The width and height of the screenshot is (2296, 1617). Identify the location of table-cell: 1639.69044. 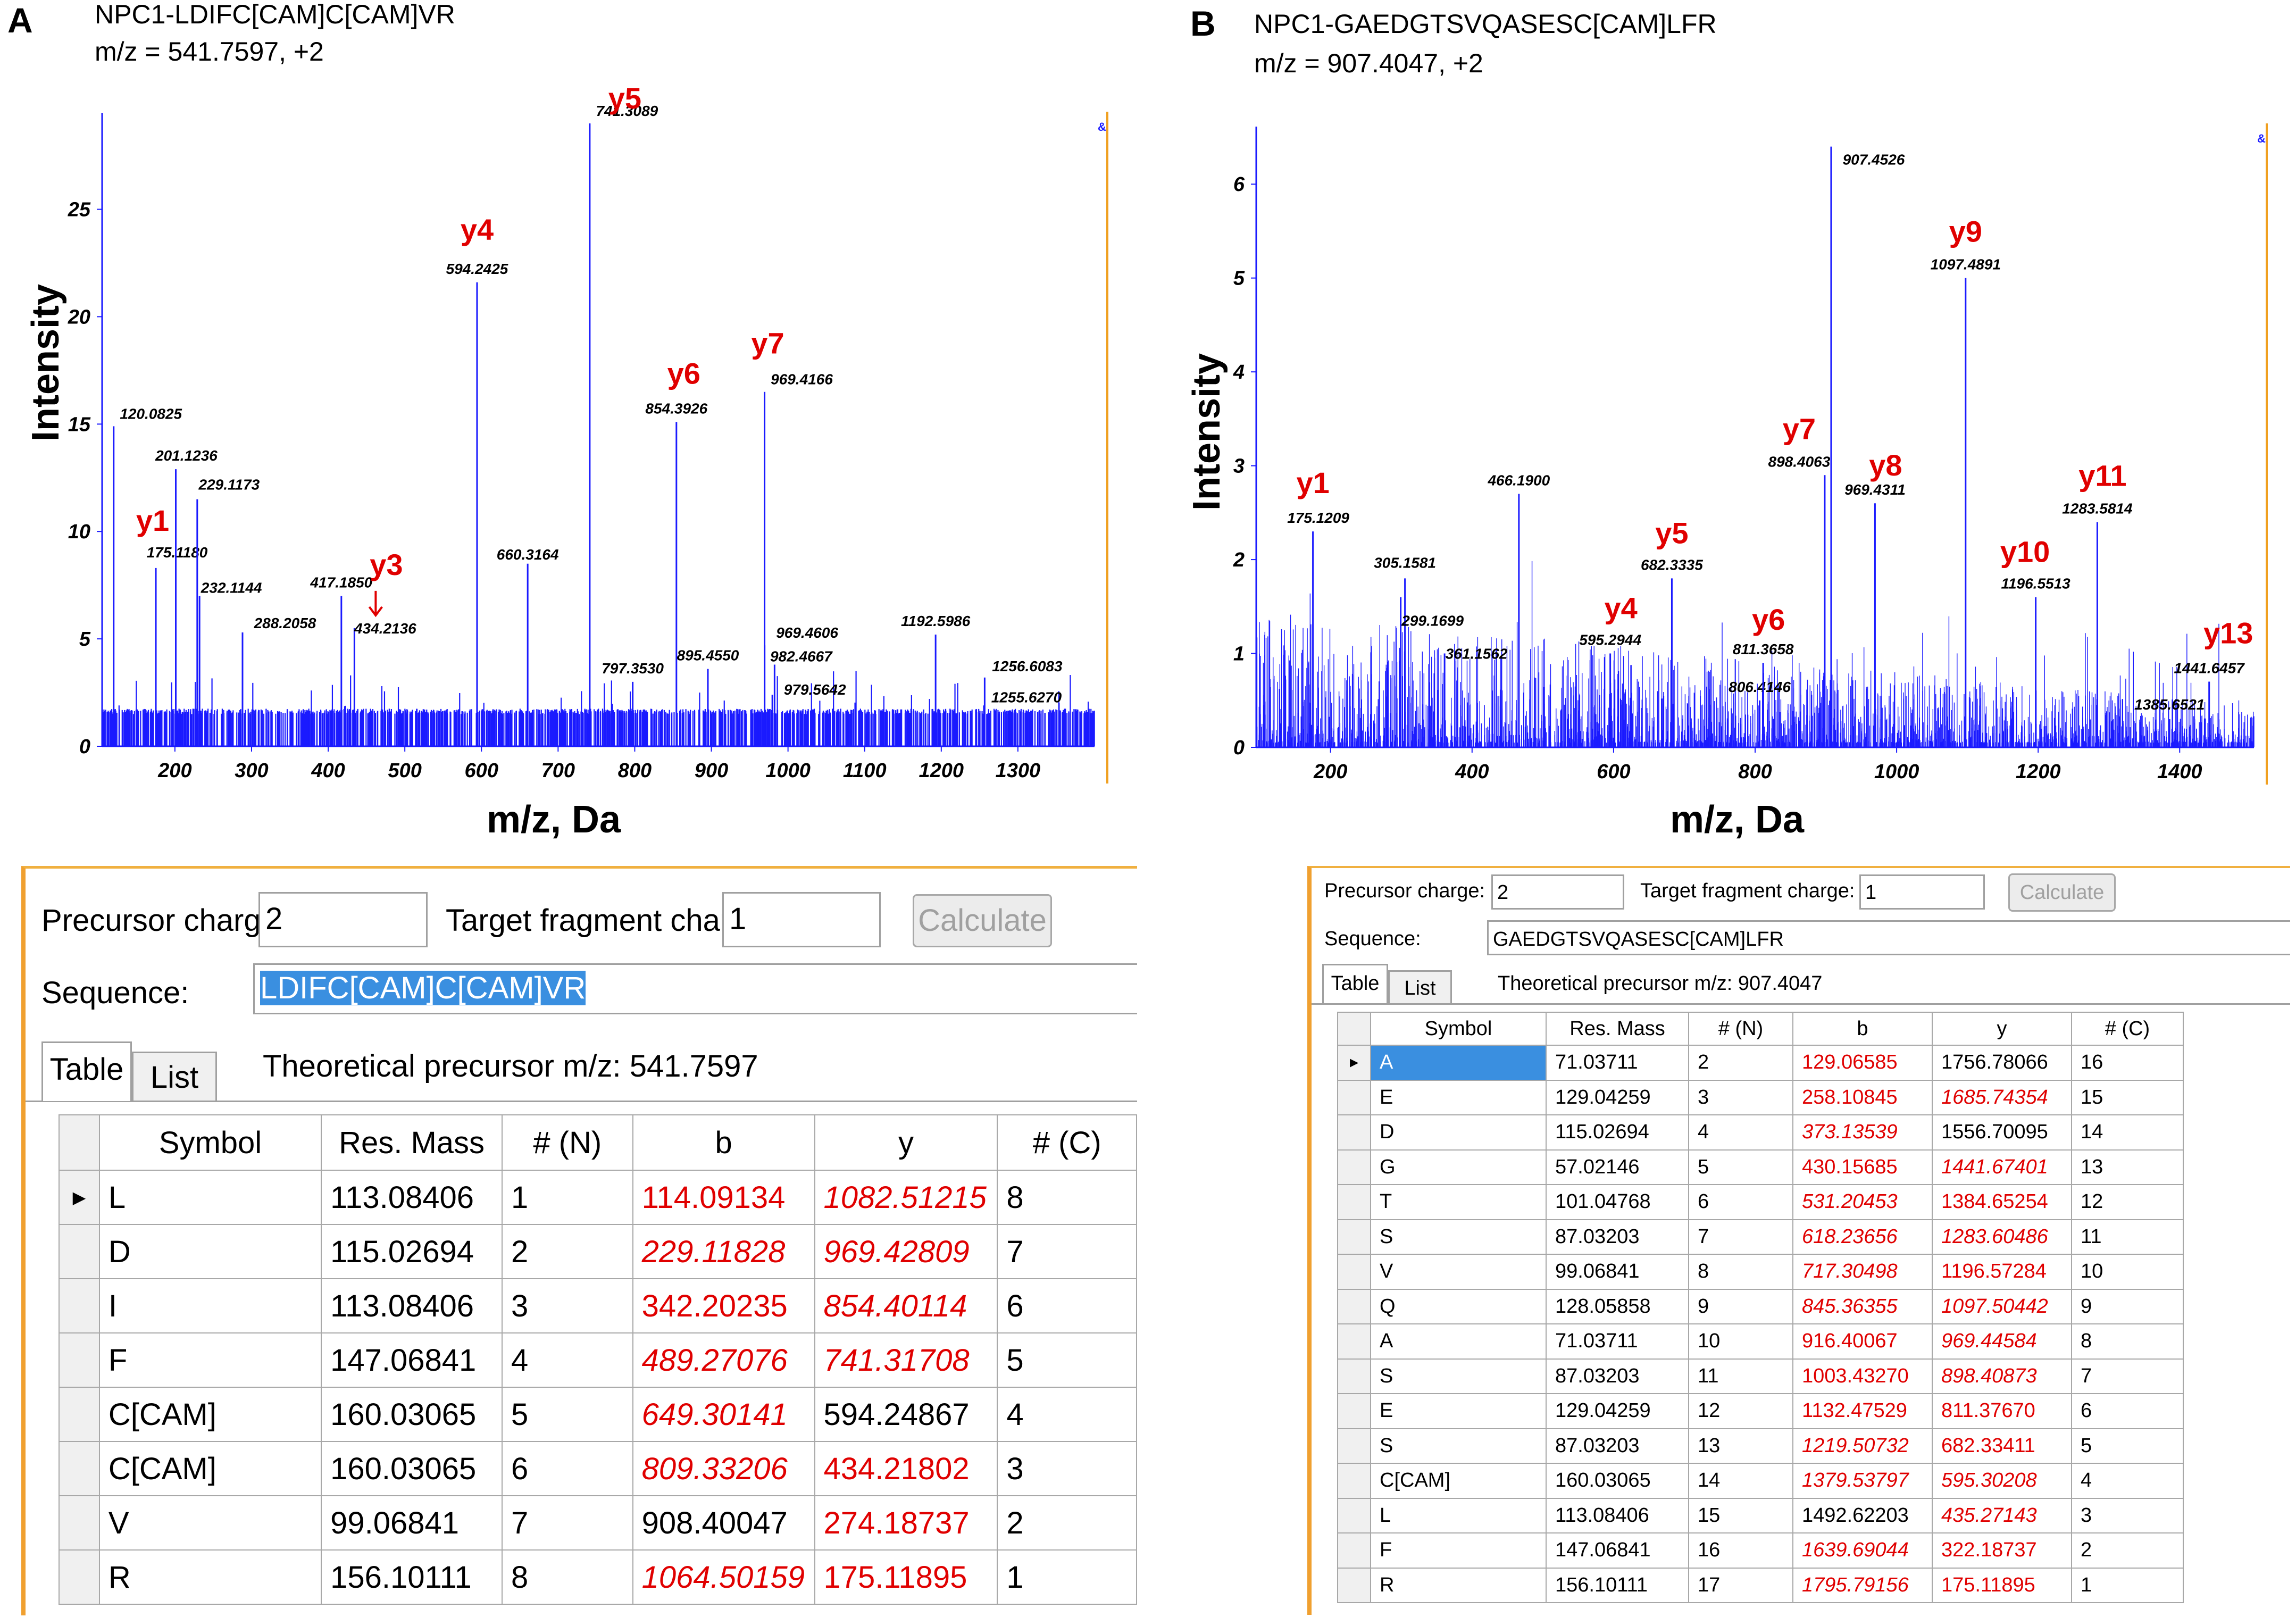
(1863, 1550).